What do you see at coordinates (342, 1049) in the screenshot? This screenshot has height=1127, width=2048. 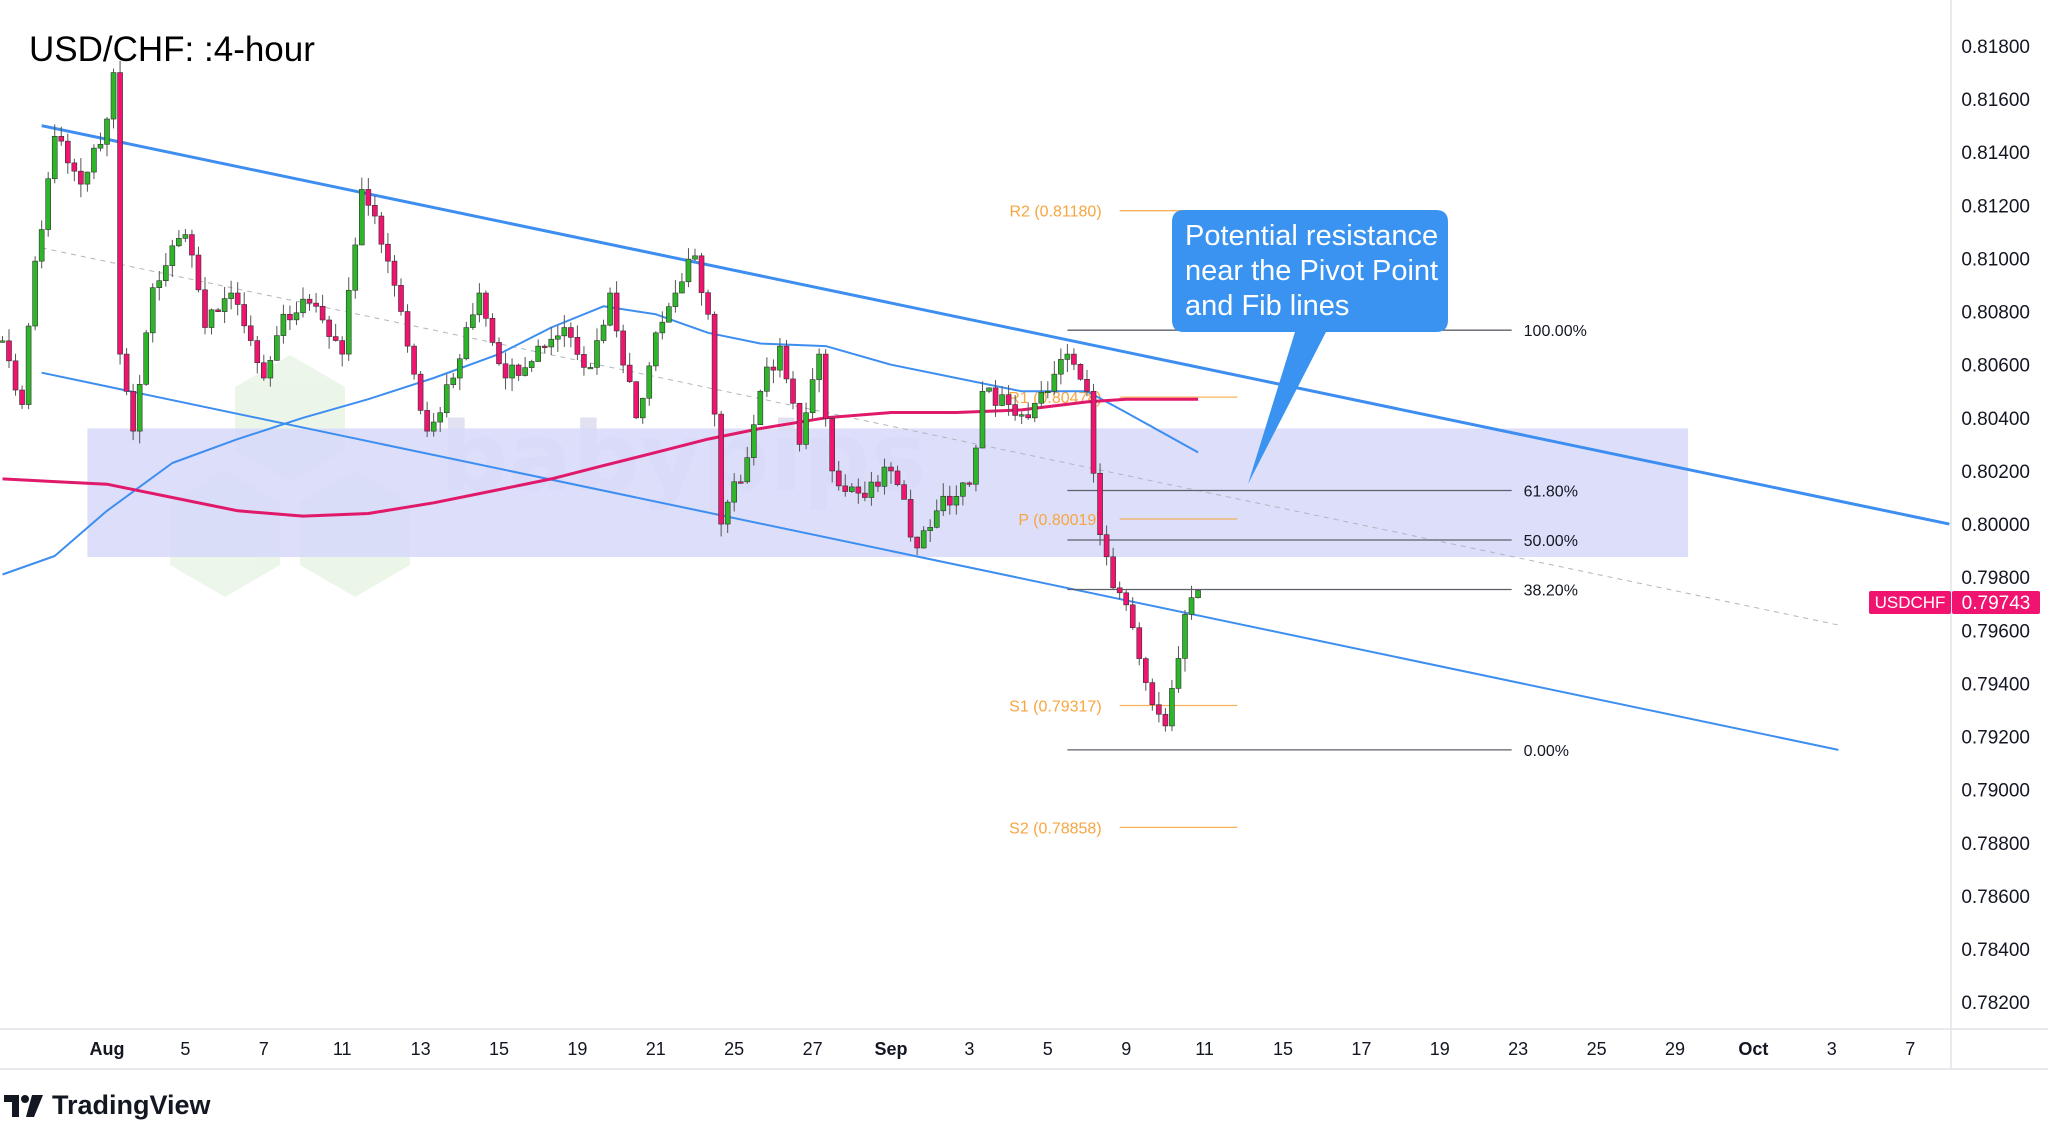 I see `time-tick-label: 11` at bounding box center [342, 1049].